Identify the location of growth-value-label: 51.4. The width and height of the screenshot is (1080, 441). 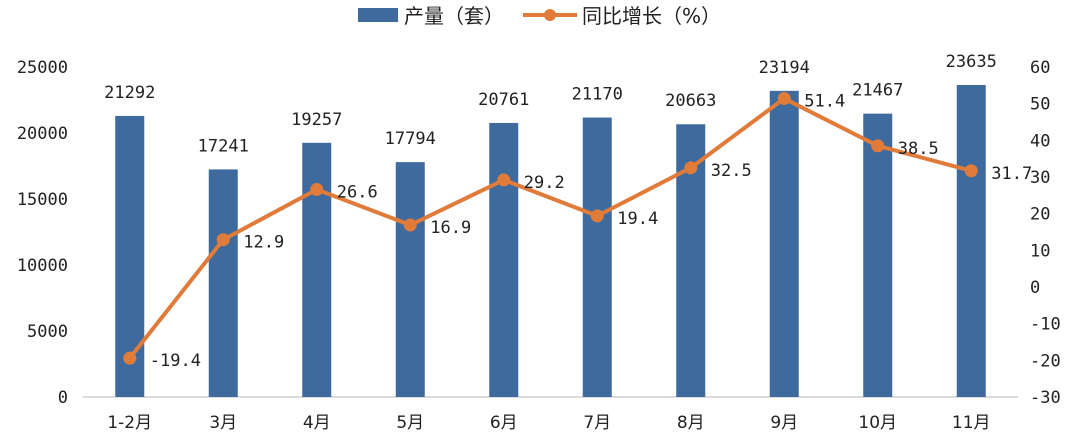
(824, 102).